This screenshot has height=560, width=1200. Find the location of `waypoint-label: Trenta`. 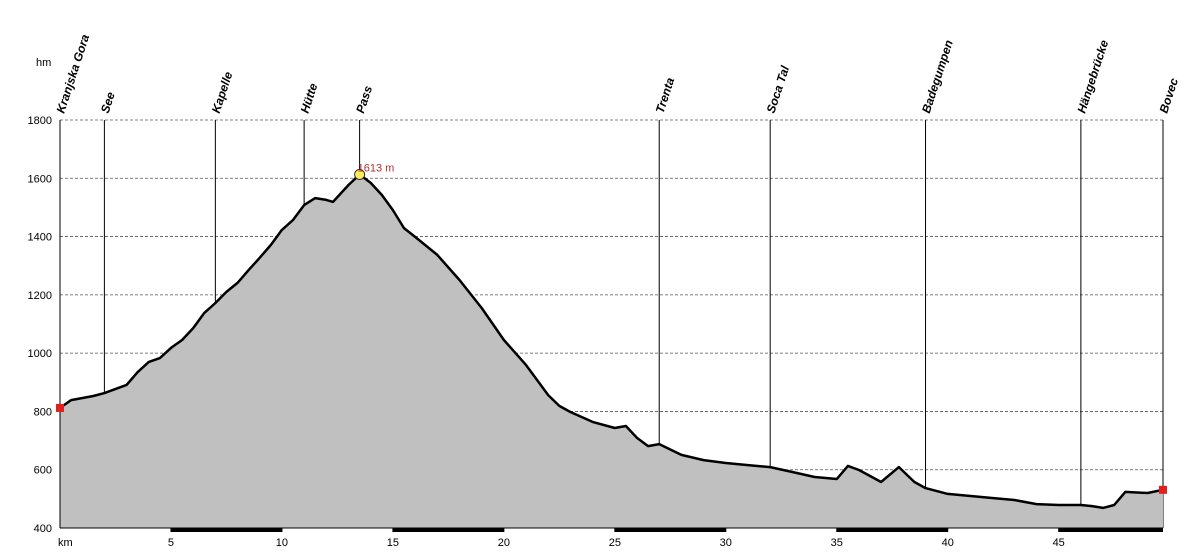

waypoint-label: Trenta is located at coordinates (665, 95).